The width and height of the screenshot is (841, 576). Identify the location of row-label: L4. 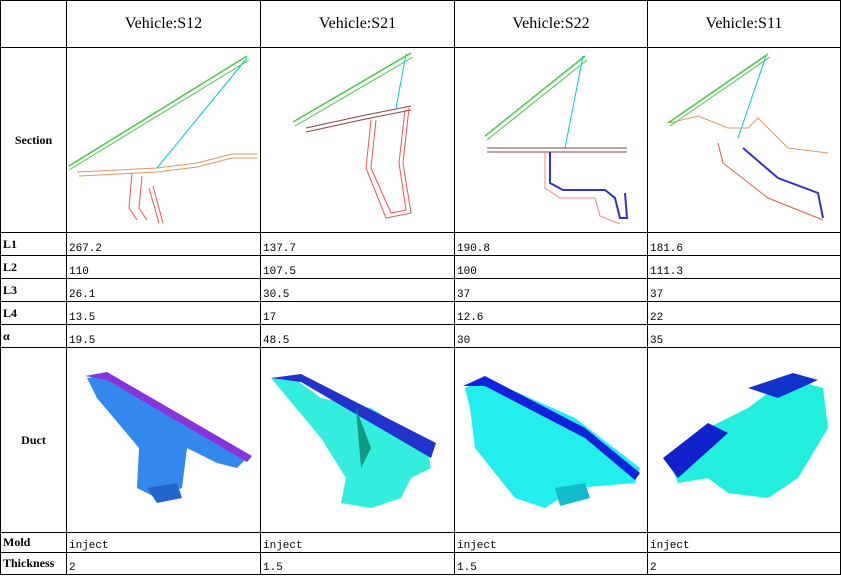
(33, 313).